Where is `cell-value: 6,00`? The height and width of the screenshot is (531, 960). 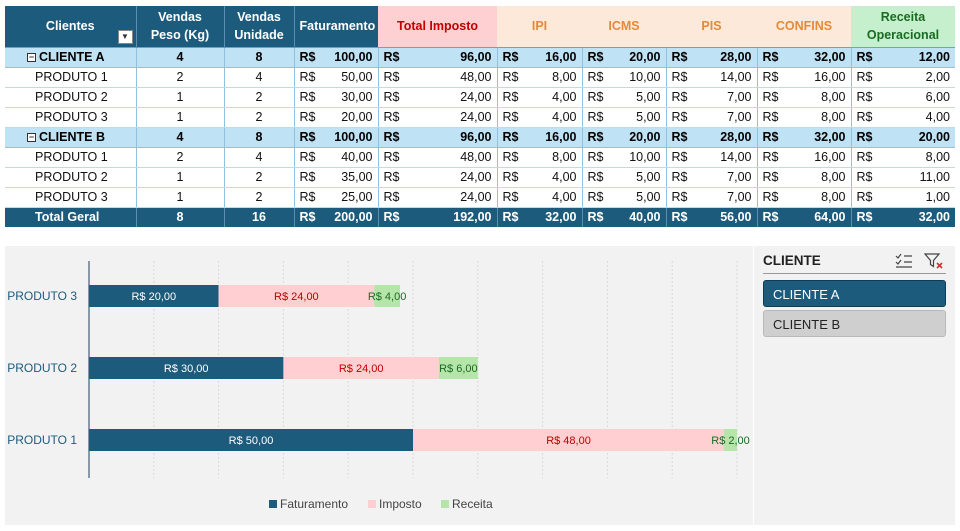
cell-value: 6,00 is located at coordinates (937, 97).